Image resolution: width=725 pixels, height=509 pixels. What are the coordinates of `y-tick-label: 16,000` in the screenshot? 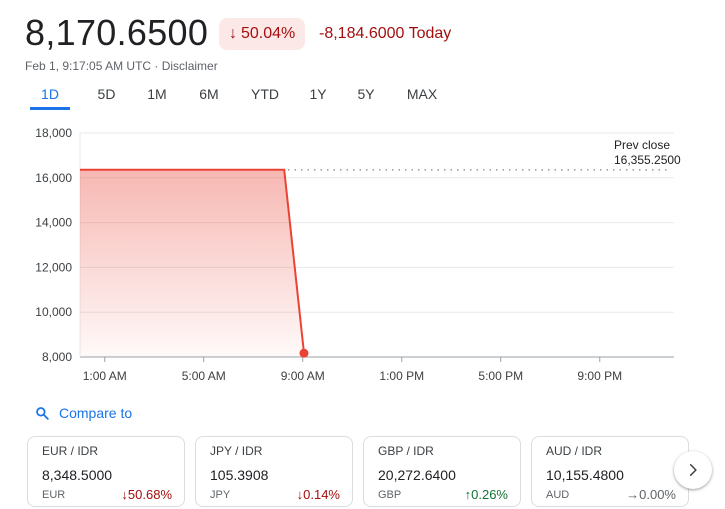 It's located at (53, 178).